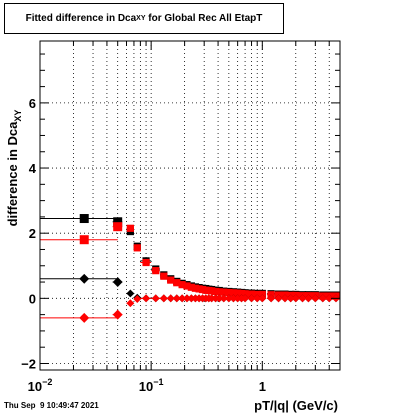  I want to click on chart-title-sub: XY, so click(141, 18).